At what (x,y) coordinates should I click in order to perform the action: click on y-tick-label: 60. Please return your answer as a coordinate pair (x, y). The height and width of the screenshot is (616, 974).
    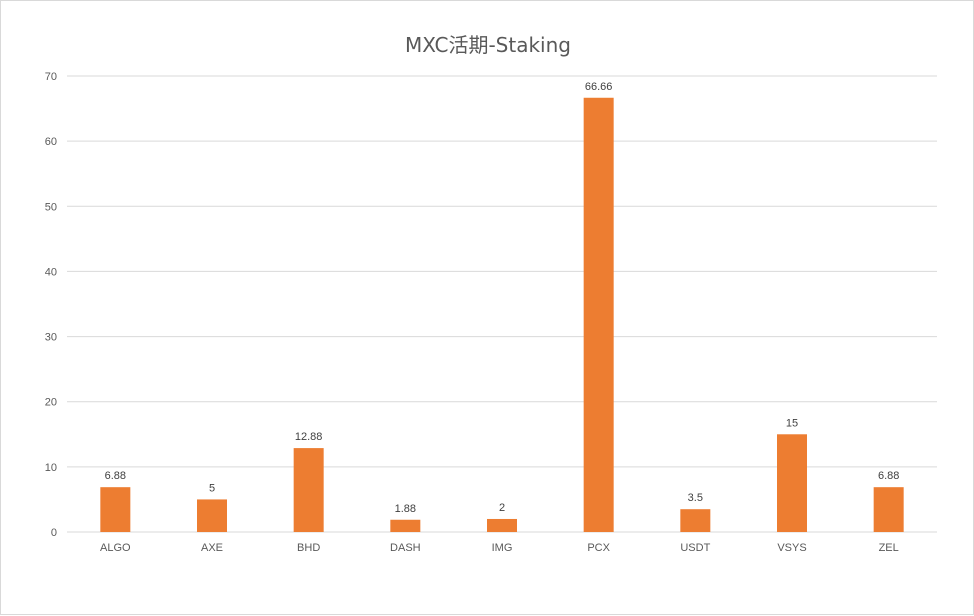
    Looking at the image, I should click on (51, 142).